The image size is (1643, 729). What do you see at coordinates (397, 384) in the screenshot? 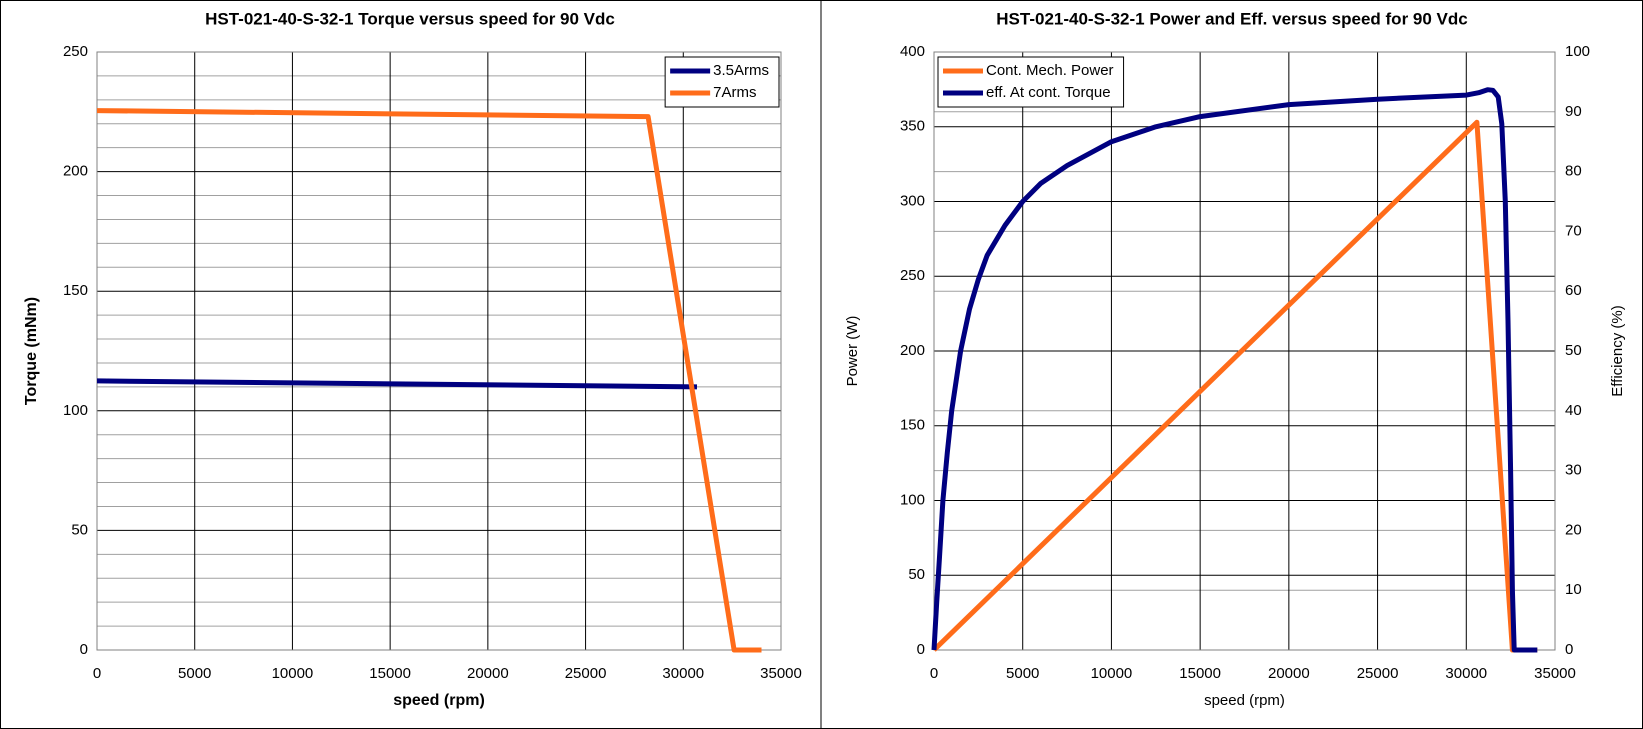
I see `series-line` at bounding box center [397, 384].